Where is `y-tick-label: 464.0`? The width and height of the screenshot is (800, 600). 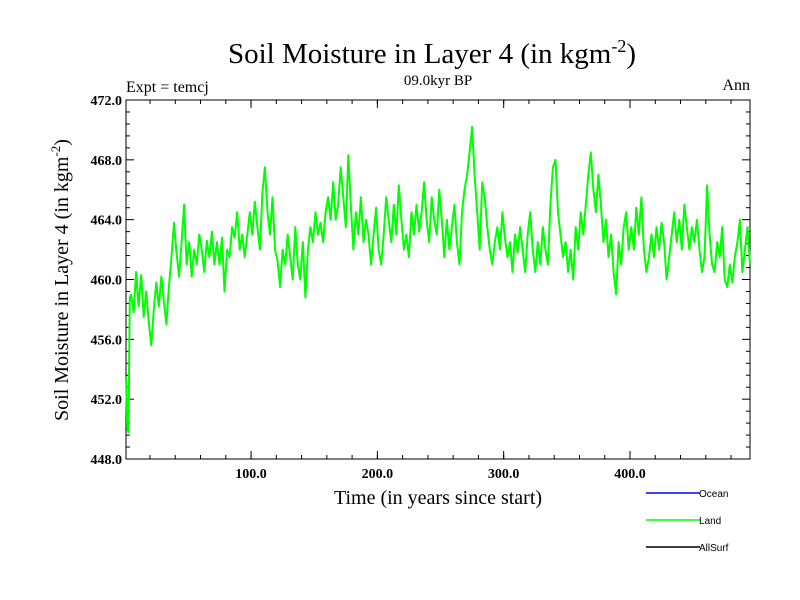
y-tick-label: 464.0 is located at coordinates (107, 221).